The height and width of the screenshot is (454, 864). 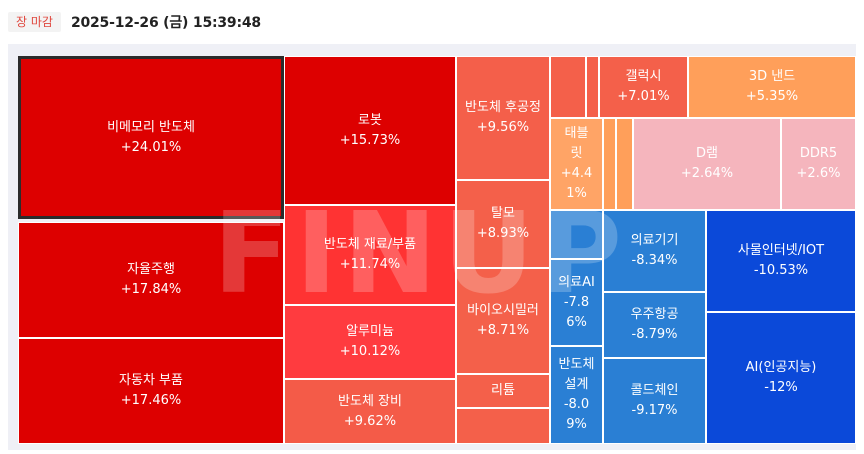 I want to click on tile-value: +2.6%, so click(x=818, y=173).